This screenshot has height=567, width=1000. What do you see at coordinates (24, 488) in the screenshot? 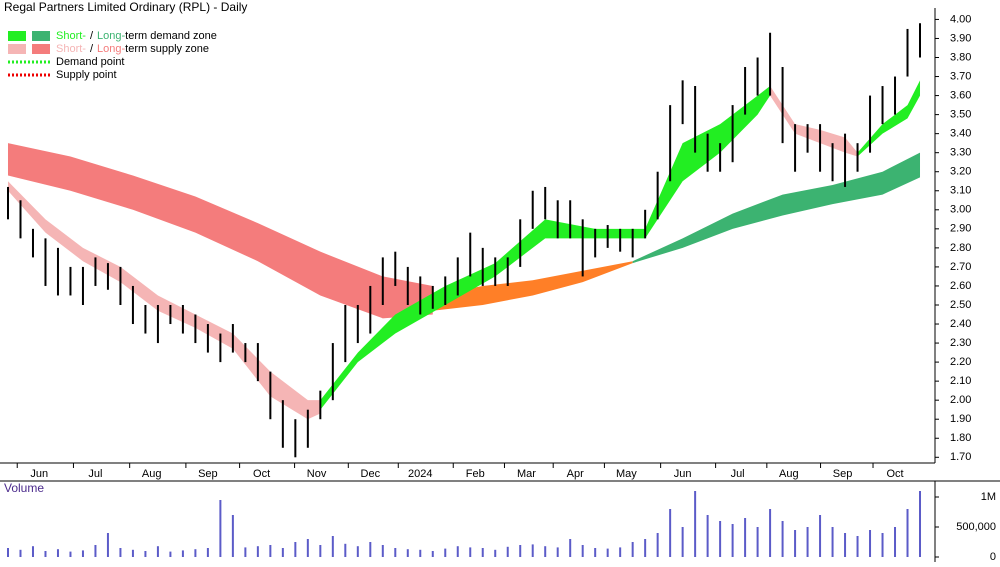
I see `volume-title: Volume` at bounding box center [24, 488].